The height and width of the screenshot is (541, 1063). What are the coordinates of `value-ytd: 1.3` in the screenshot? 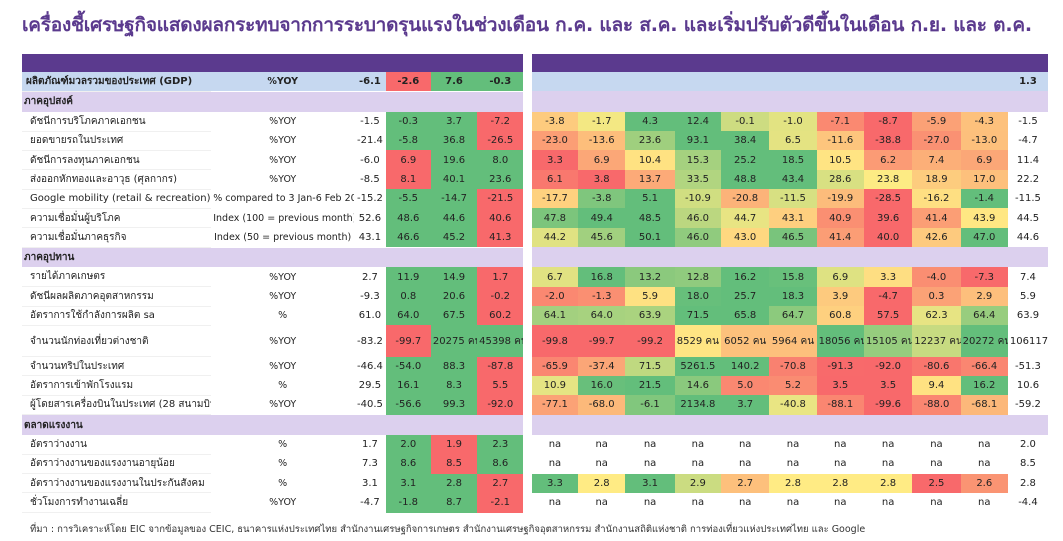 It's located at (1027, 82).